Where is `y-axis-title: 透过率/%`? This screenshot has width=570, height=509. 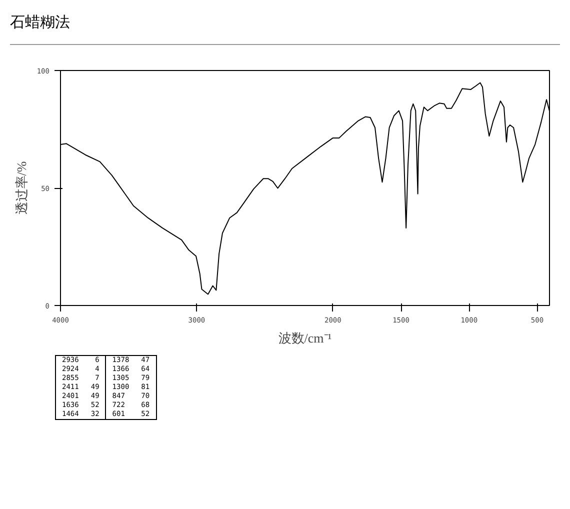 y-axis-title: 透过率/% is located at coordinates (21, 188).